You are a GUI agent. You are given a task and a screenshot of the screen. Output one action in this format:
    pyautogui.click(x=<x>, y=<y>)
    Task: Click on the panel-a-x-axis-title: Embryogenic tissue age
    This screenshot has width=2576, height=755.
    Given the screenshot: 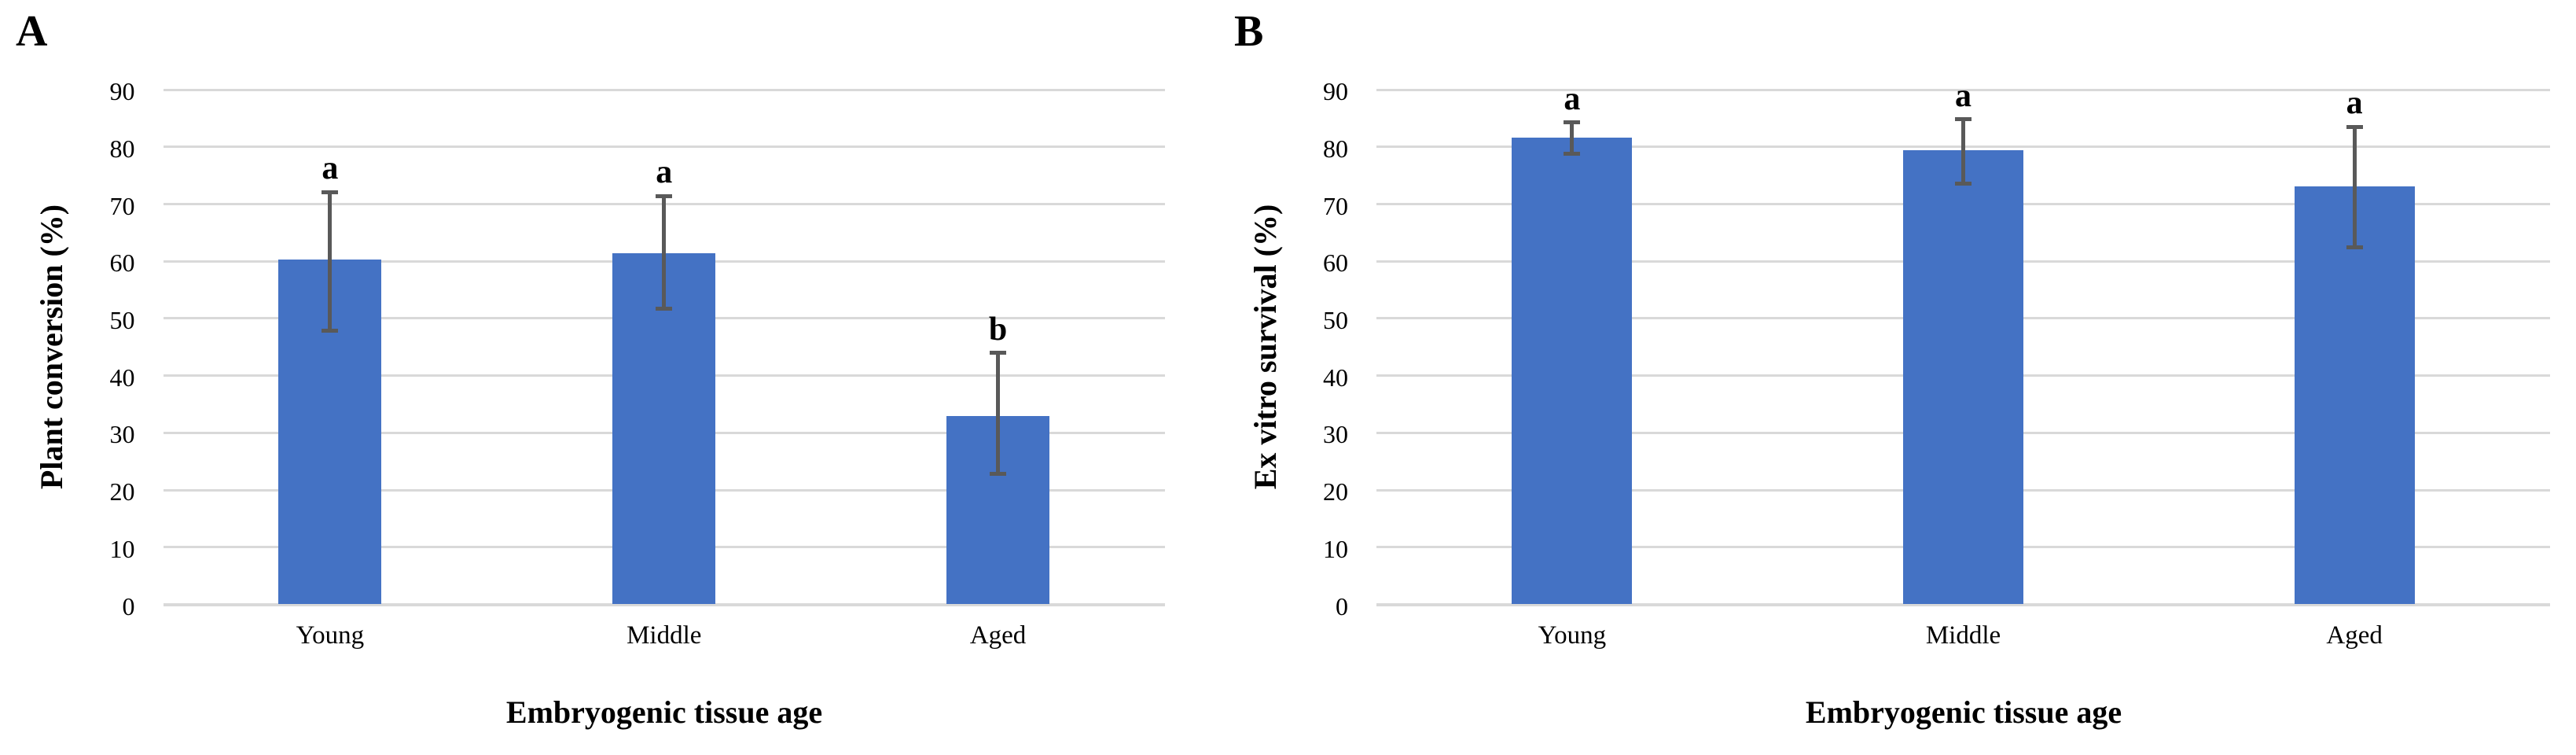 What is the action you would take?
    pyautogui.click(x=664, y=712)
    